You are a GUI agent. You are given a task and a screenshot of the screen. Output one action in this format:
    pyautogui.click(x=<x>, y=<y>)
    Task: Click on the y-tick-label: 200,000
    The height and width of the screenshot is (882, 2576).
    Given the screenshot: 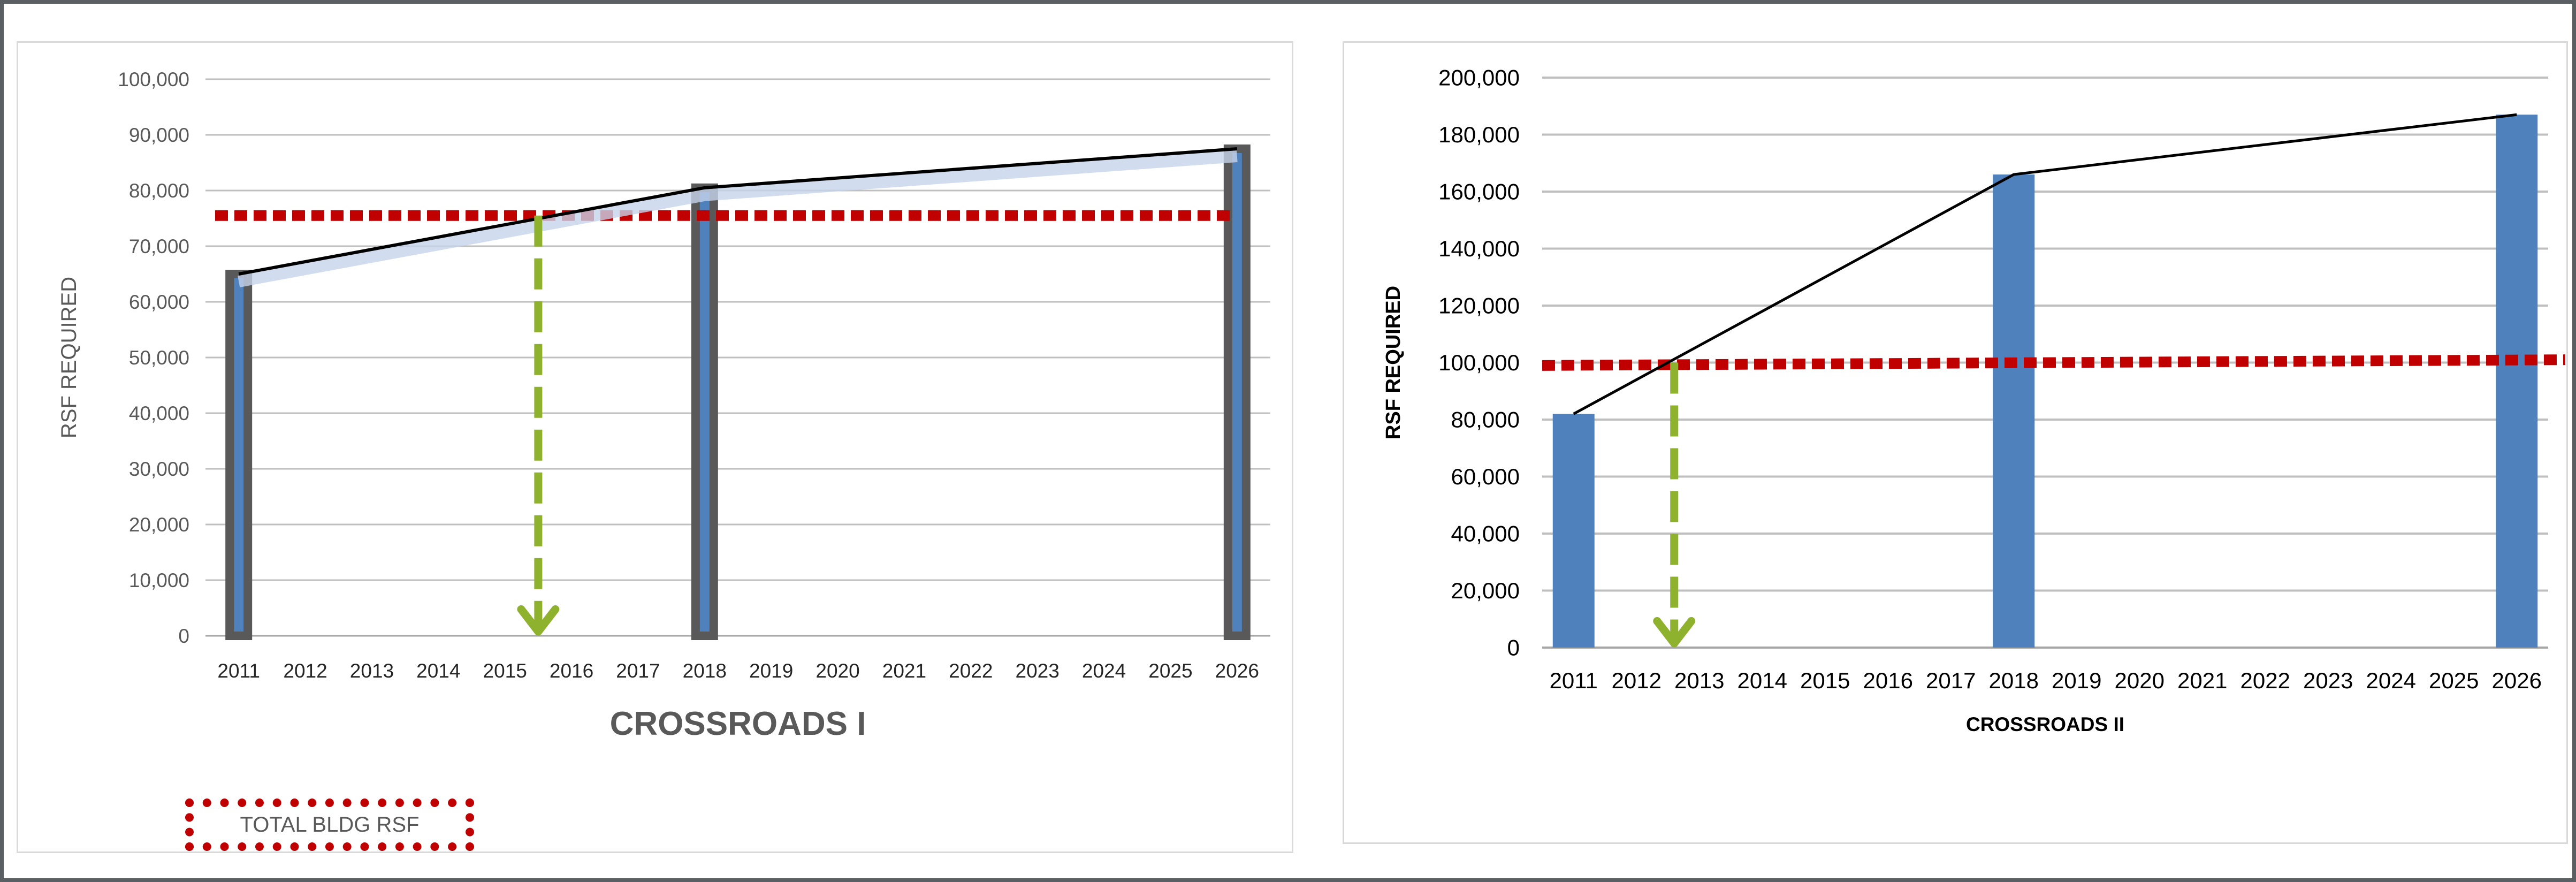 What is the action you would take?
    pyautogui.click(x=1479, y=77)
    